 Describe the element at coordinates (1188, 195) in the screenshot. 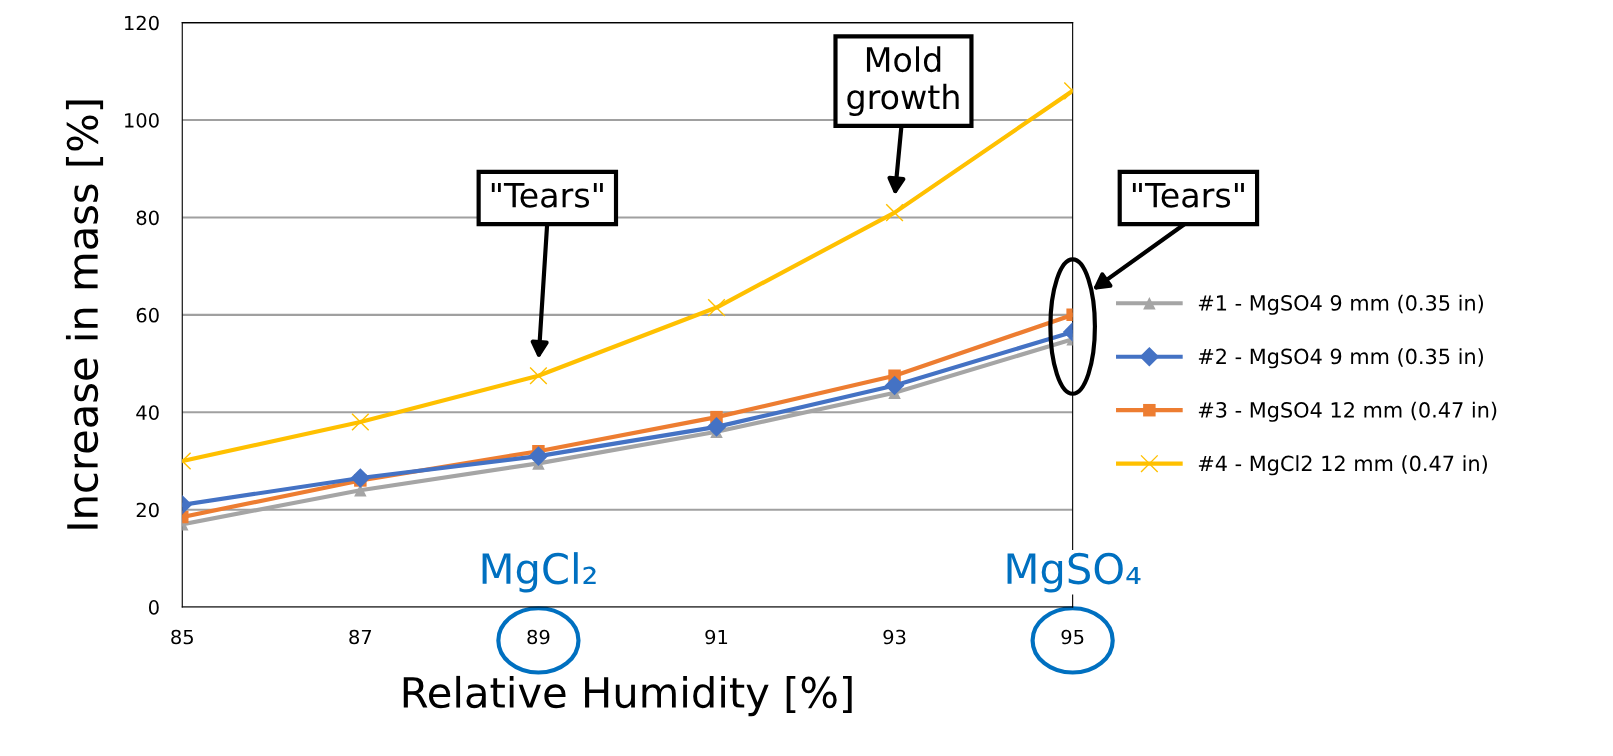

I see `text: "Tears"` at that location.